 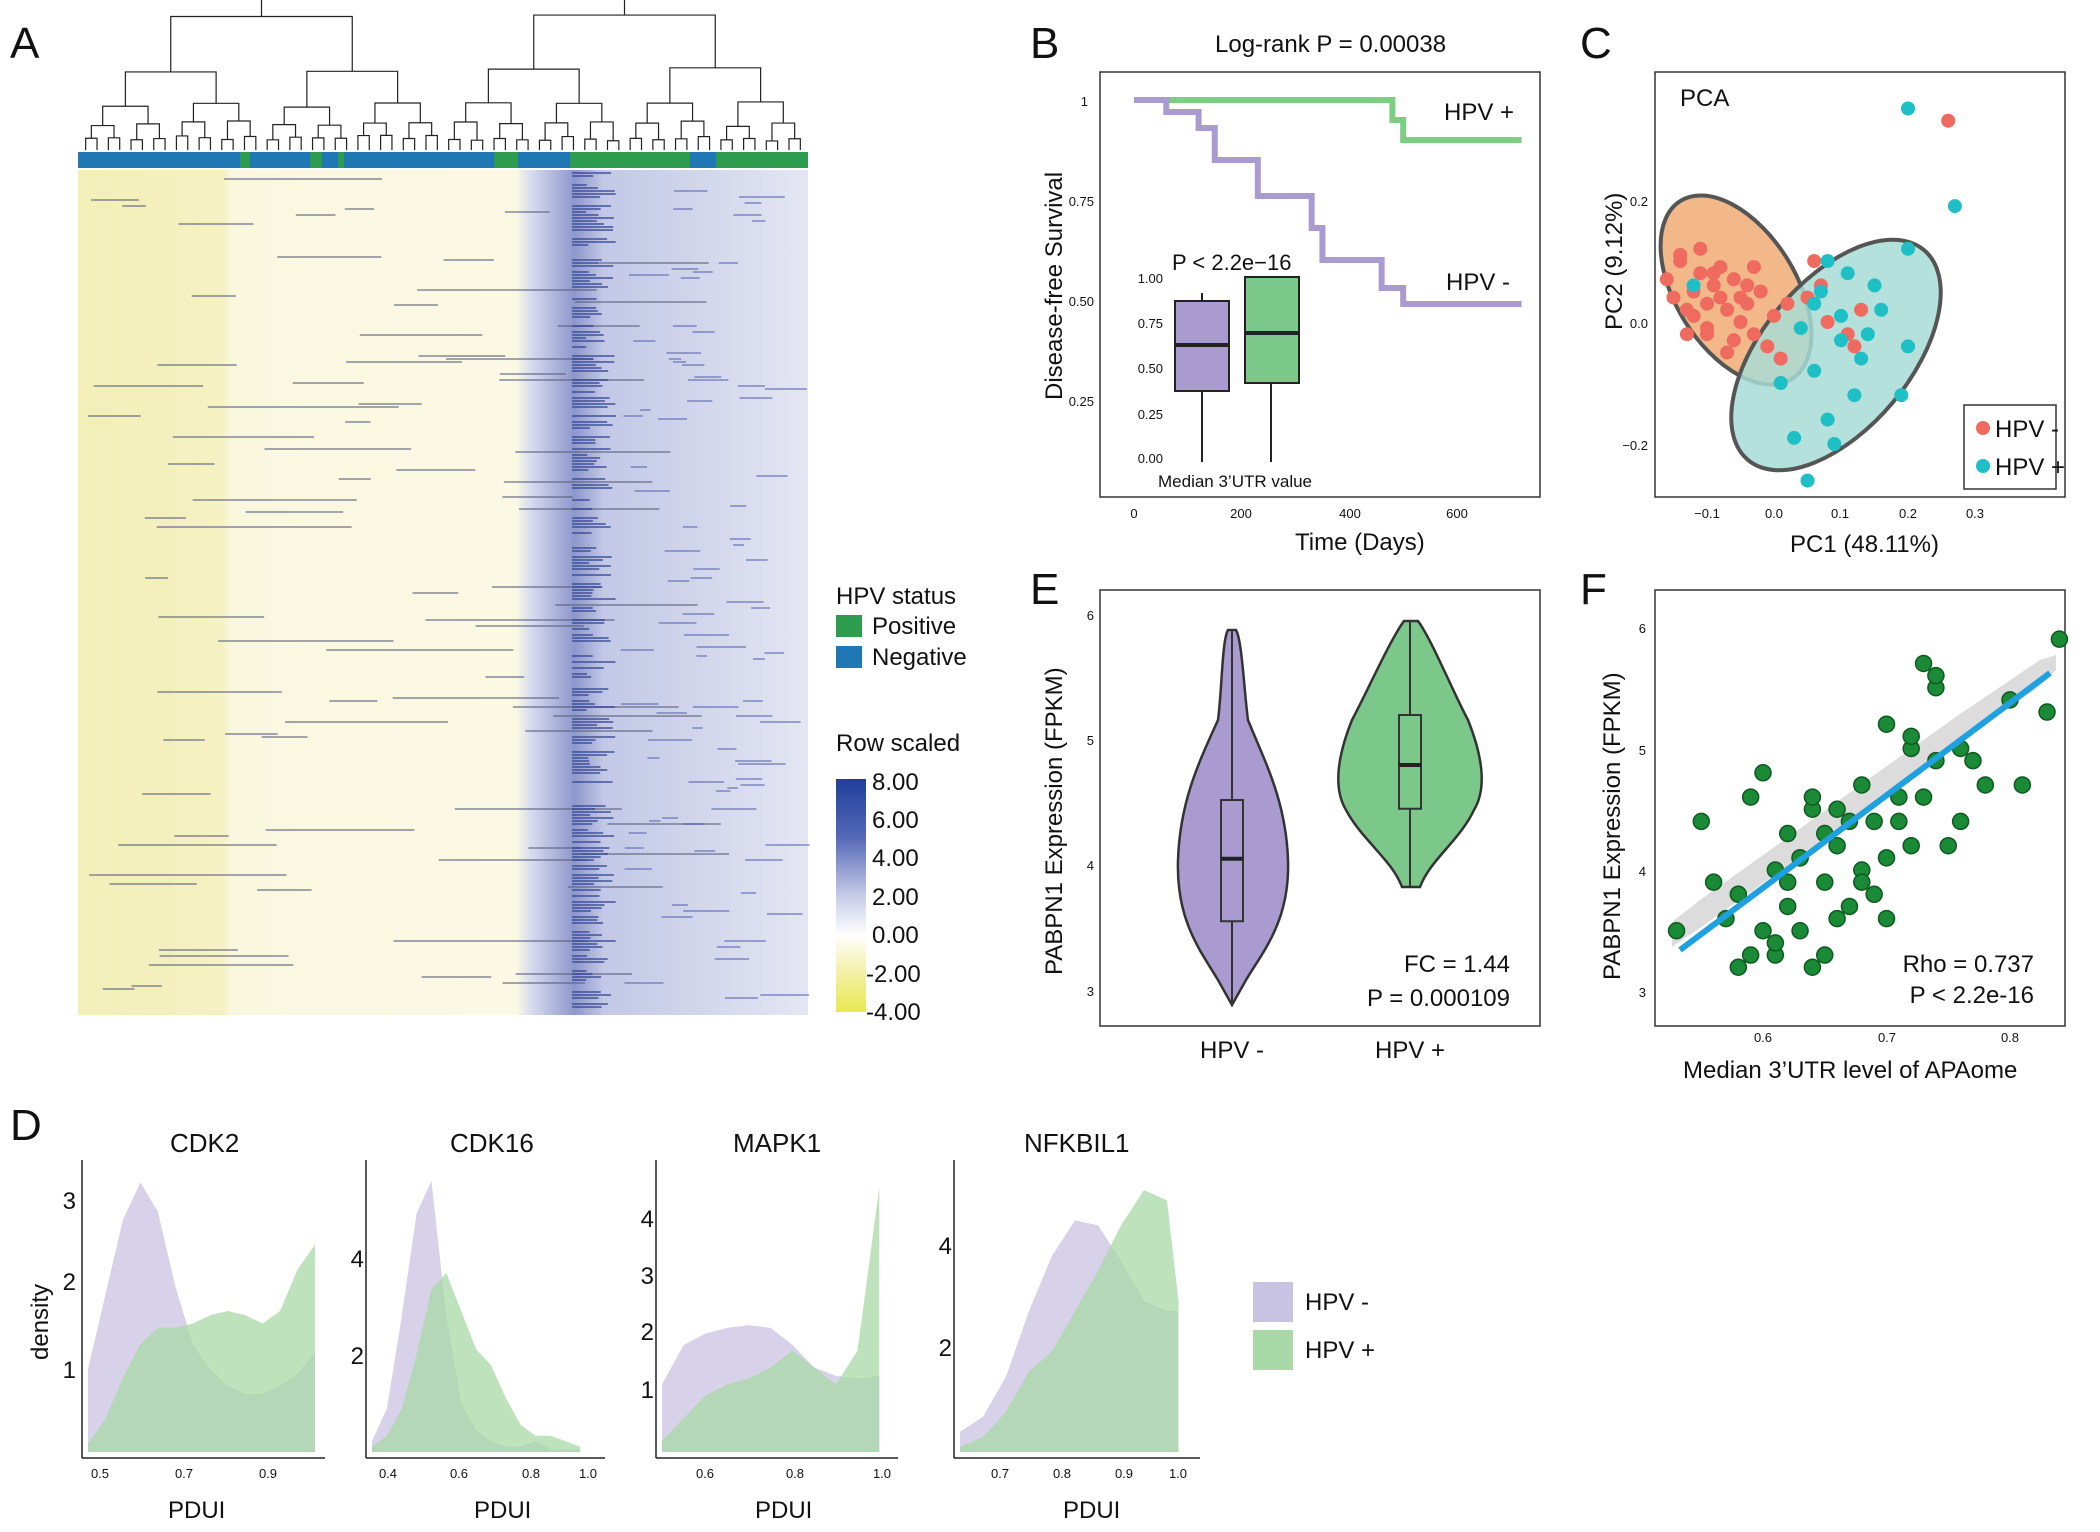 I want to click on fc-value: FC = 1.44, so click(x=1457, y=964).